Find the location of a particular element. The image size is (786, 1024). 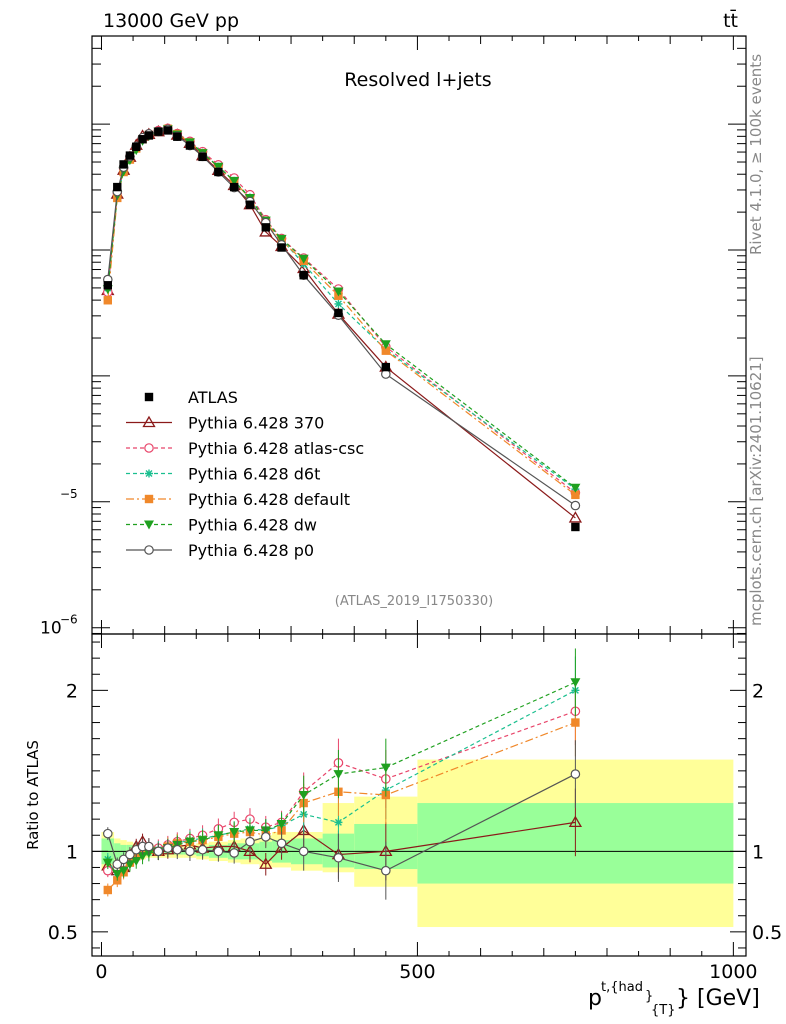

side-label-rivet: Rivet 4.1.0, ≥ 100k events is located at coordinates (756, 154).